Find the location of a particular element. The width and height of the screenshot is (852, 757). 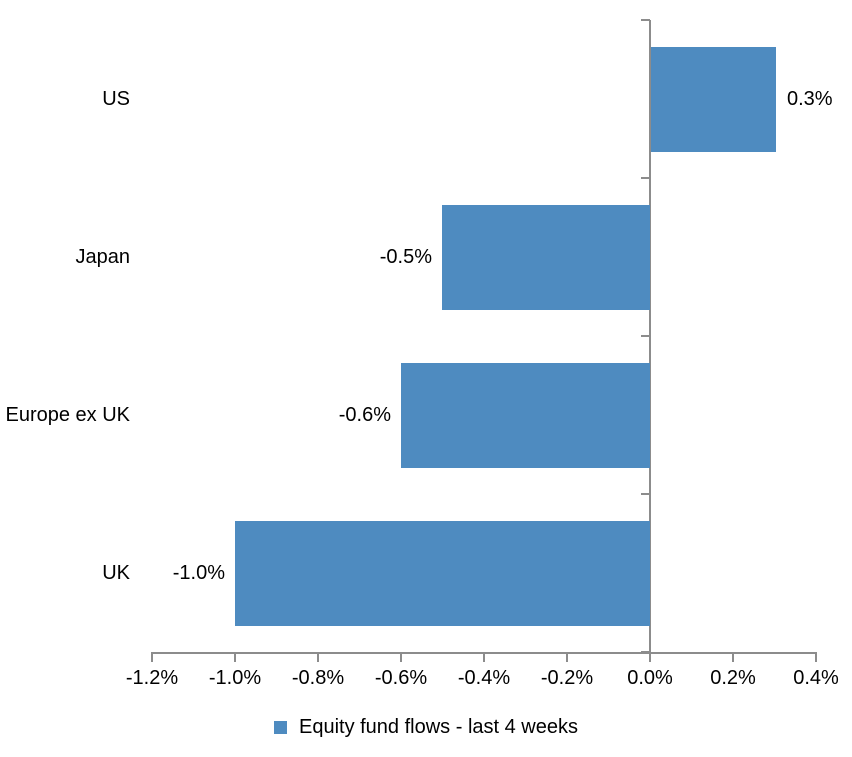

data-label-japan: -0.5% is located at coordinates (405, 257).